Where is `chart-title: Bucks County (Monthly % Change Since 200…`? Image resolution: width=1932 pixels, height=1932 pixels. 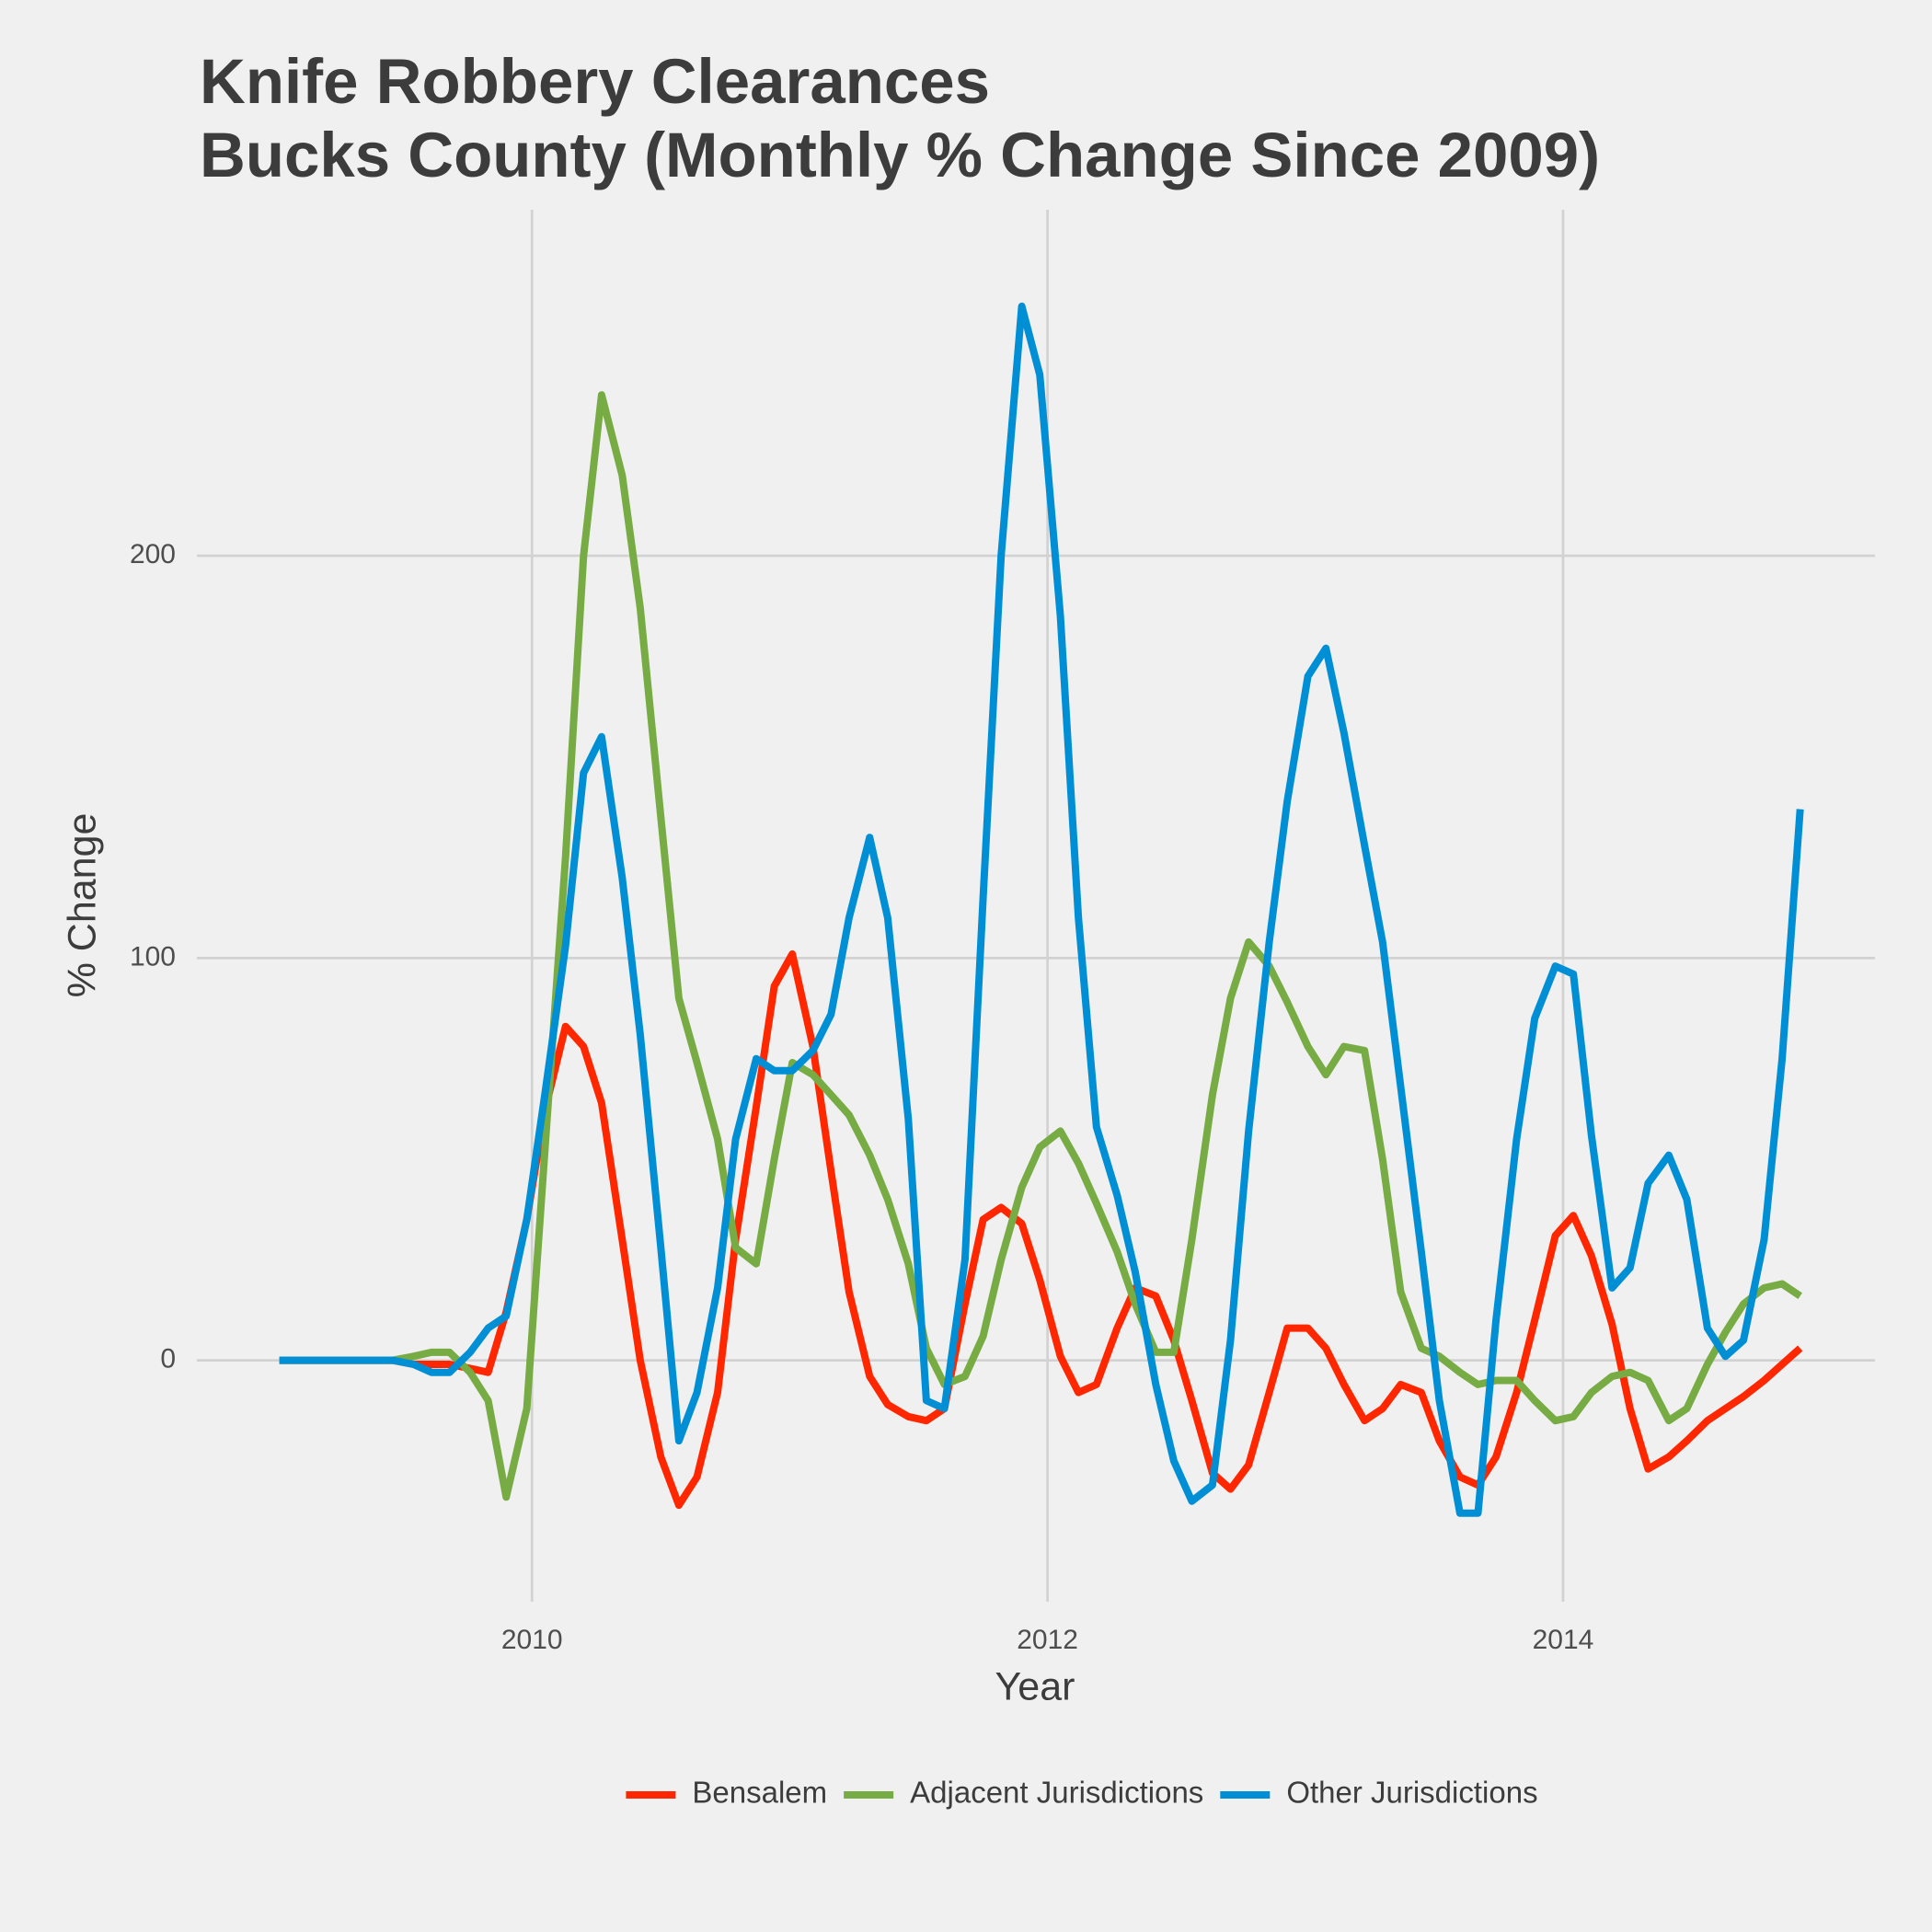 chart-title: Bucks County (Monthly % Change Since 200… is located at coordinates (900, 155).